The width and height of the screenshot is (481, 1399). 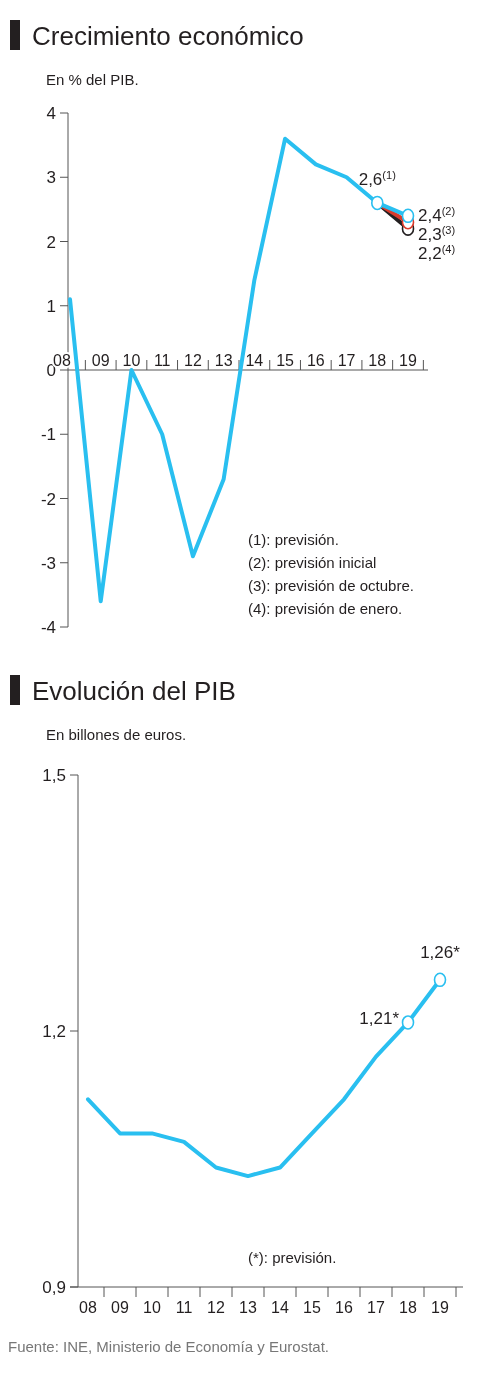 I want to click on chart-title: Evolución del PIB, so click(x=134, y=691).